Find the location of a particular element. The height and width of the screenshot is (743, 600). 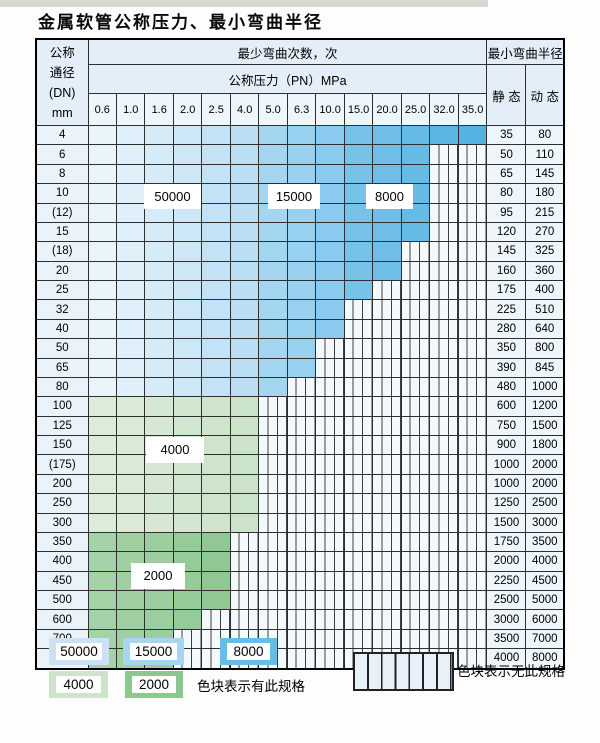

dynamic-radius-cell: 1200 is located at coordinates (545, 406).